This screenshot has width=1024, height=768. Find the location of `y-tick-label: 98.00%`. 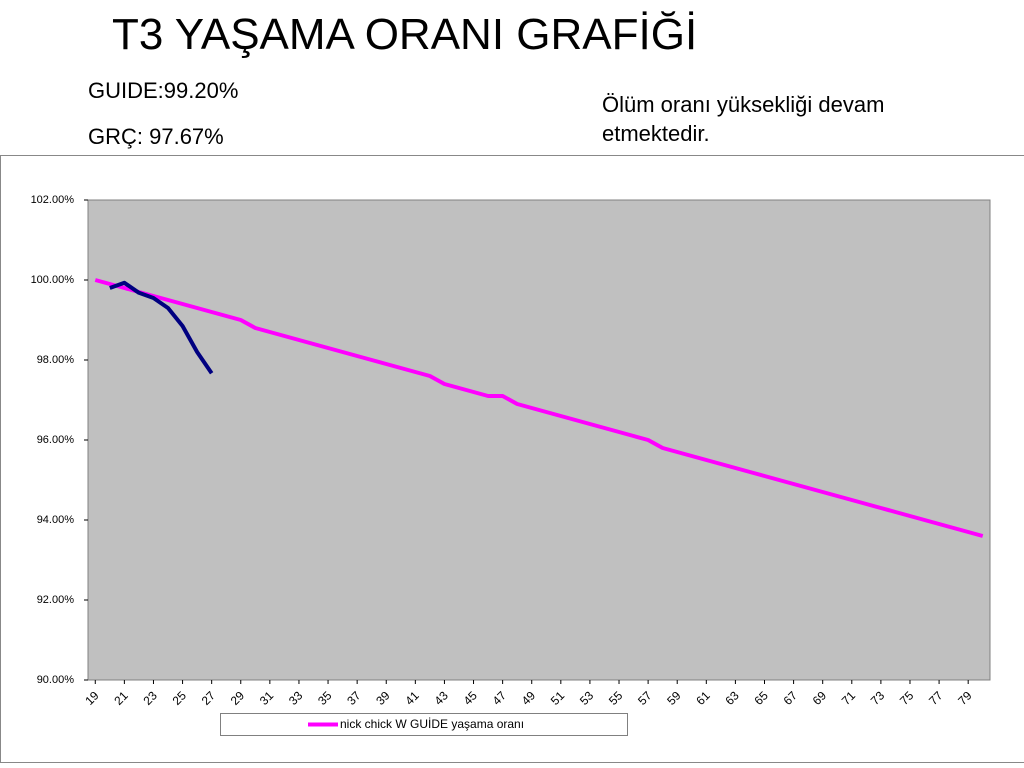

y-tick-label: 98.00% is located at coordinates (56, 360).